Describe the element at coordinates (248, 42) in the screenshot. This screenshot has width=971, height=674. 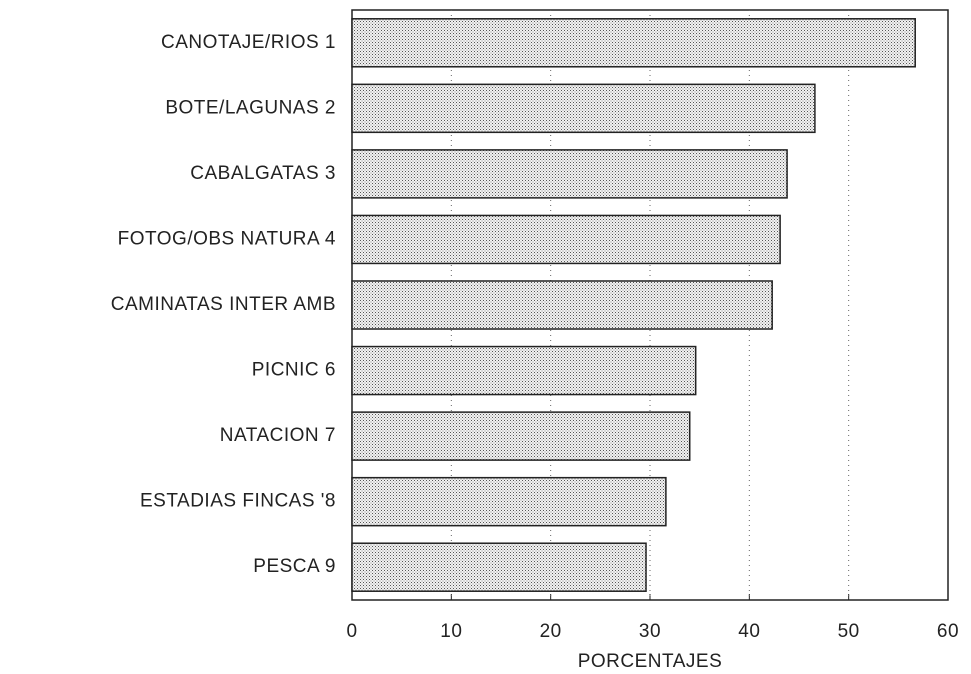
I see `y-tick-label: CANOTAJE/RIOS 1` at that location.